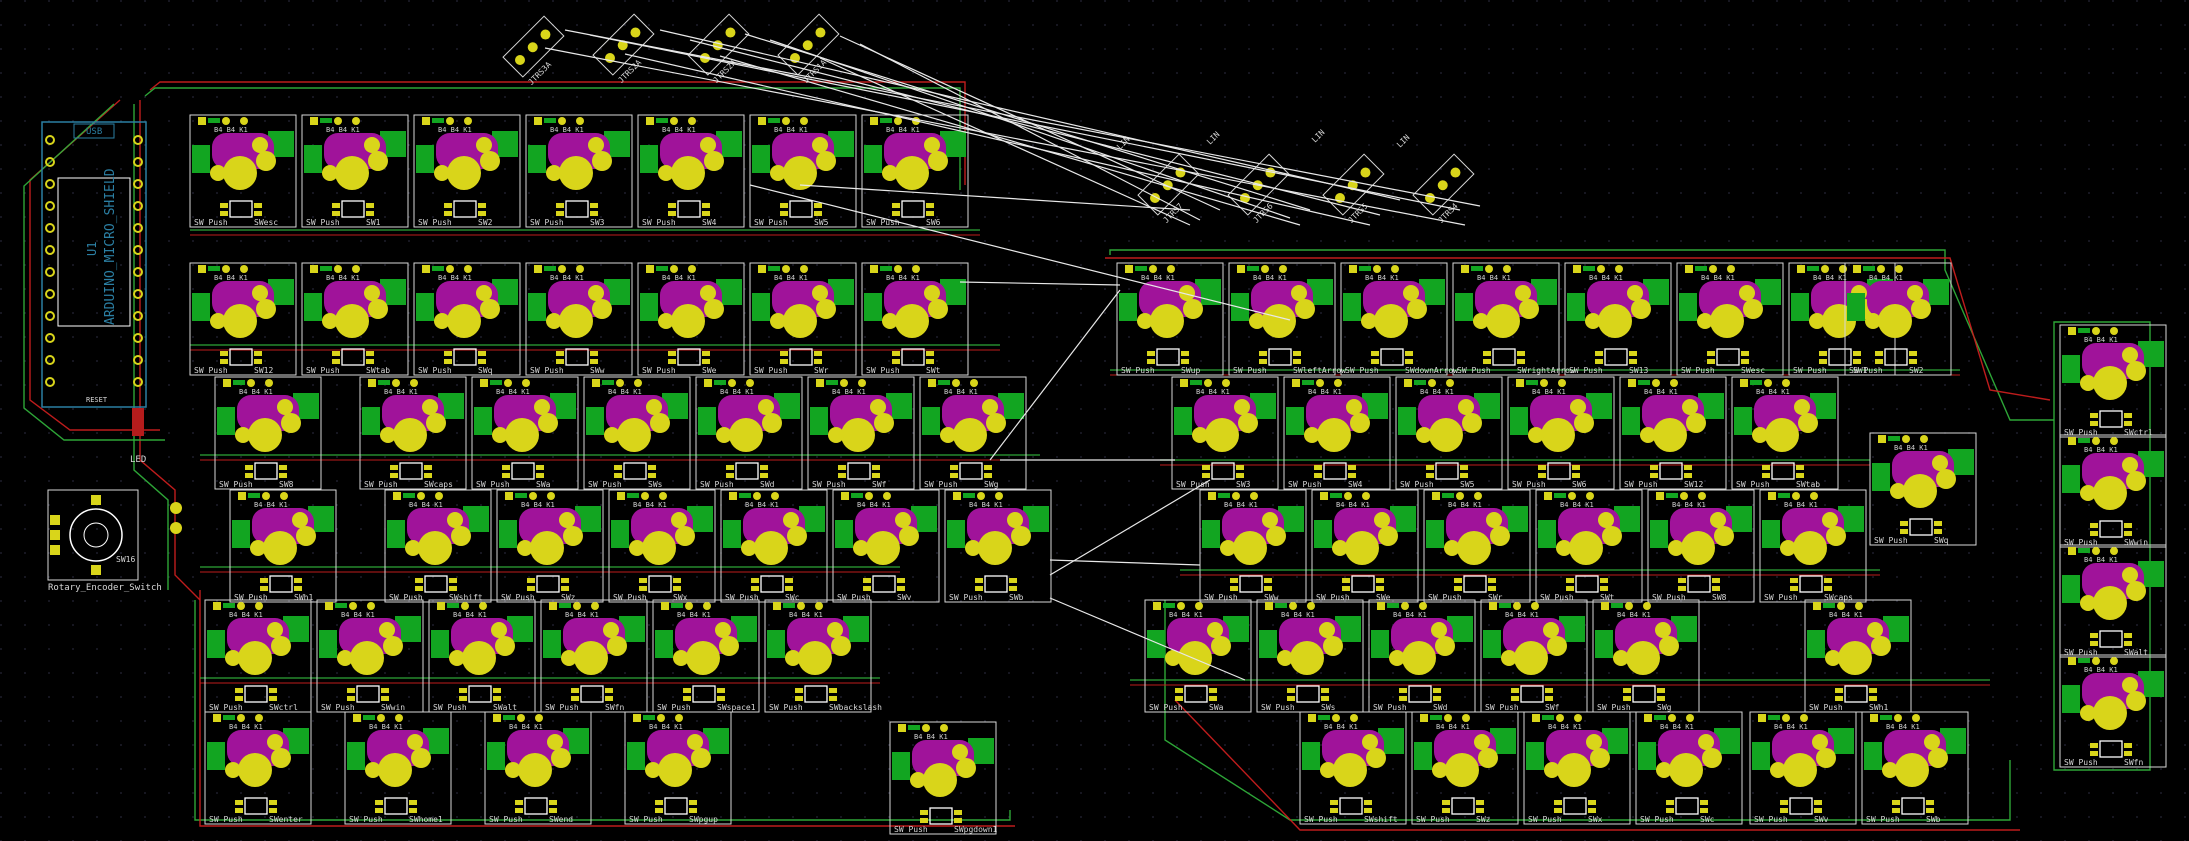 Image resolution: width=2189 pixels, height=841 pixels. I want to click on diode-body, so click(2084, 330).